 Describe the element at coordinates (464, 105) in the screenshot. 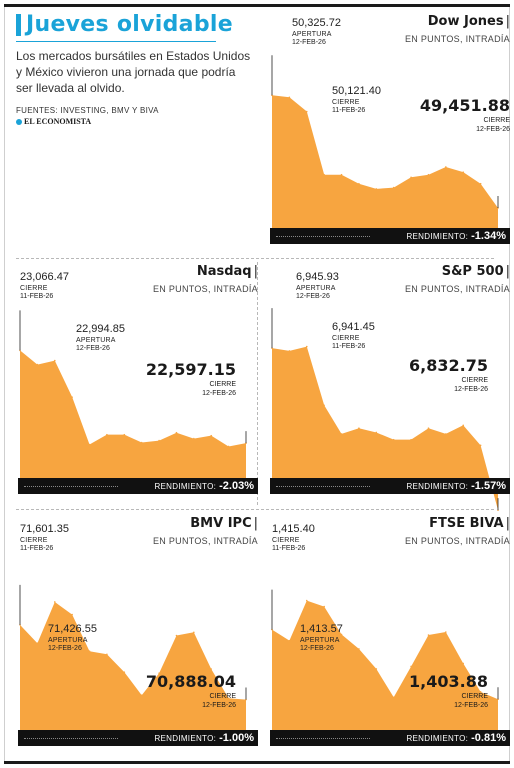

I see `close-value: 49,451.88` at that location.